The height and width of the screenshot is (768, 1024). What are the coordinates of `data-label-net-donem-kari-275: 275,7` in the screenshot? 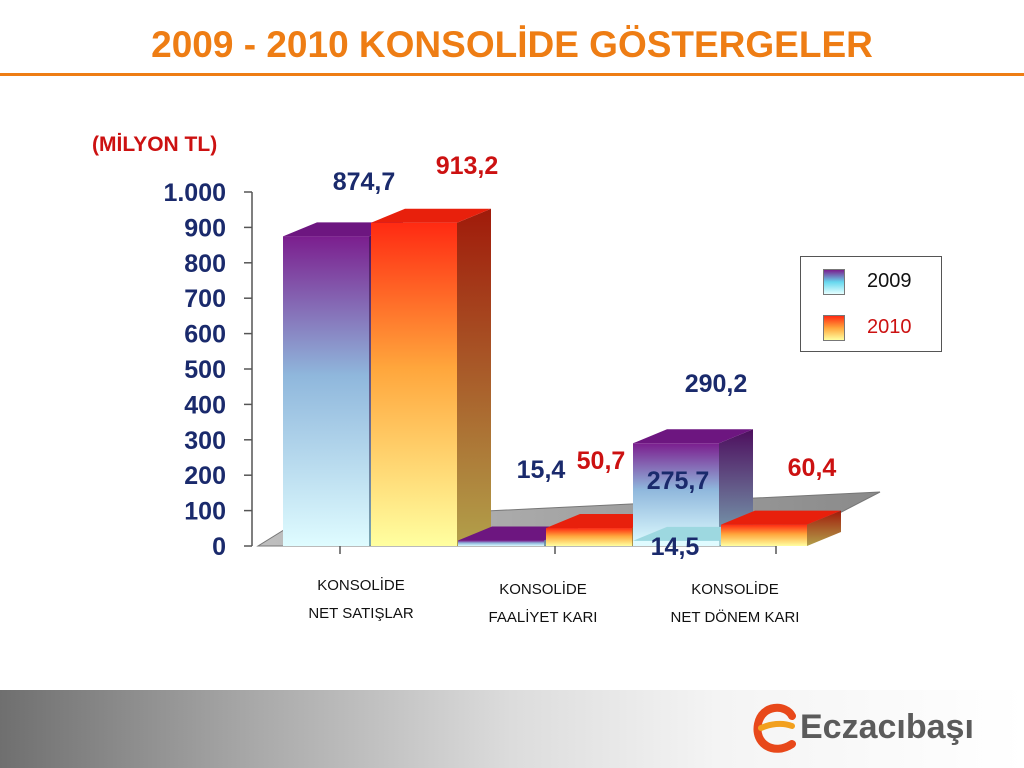 It's located at (678, 481).